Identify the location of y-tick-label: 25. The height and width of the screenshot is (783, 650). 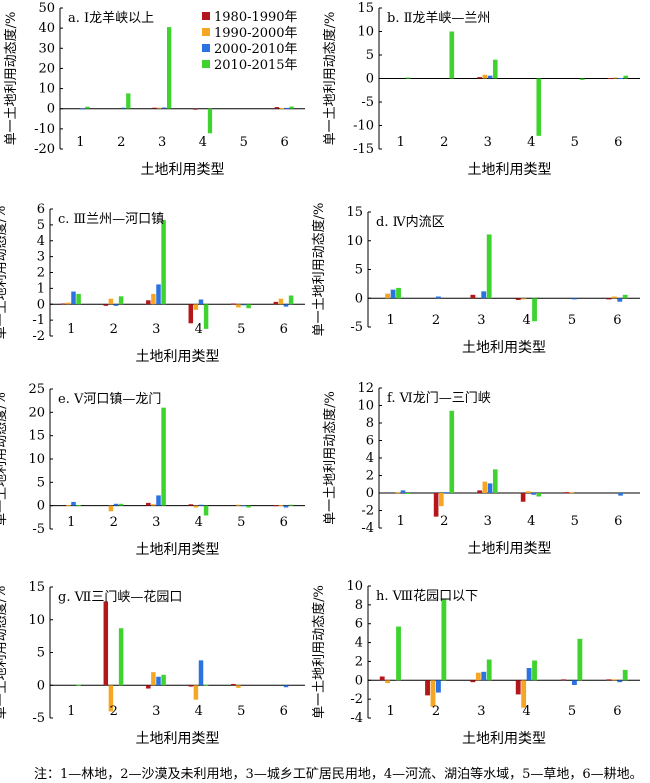
(36, 389).